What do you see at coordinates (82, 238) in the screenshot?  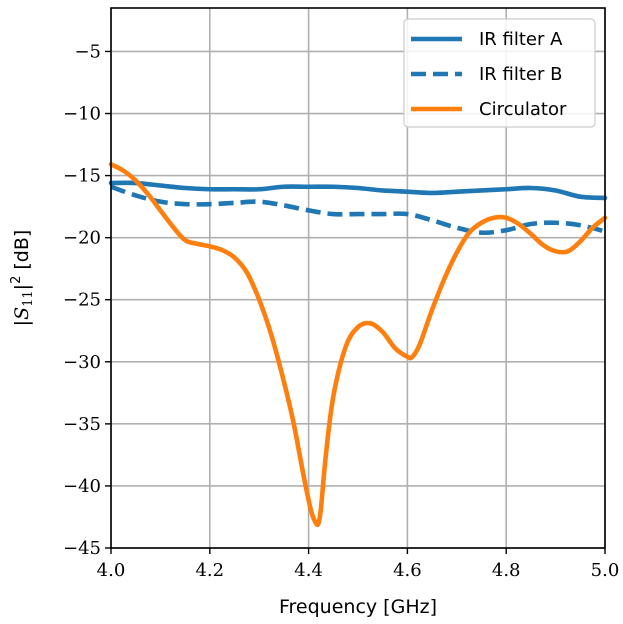 I see `y-tick-label: −20` at bounding box center [82, 238].